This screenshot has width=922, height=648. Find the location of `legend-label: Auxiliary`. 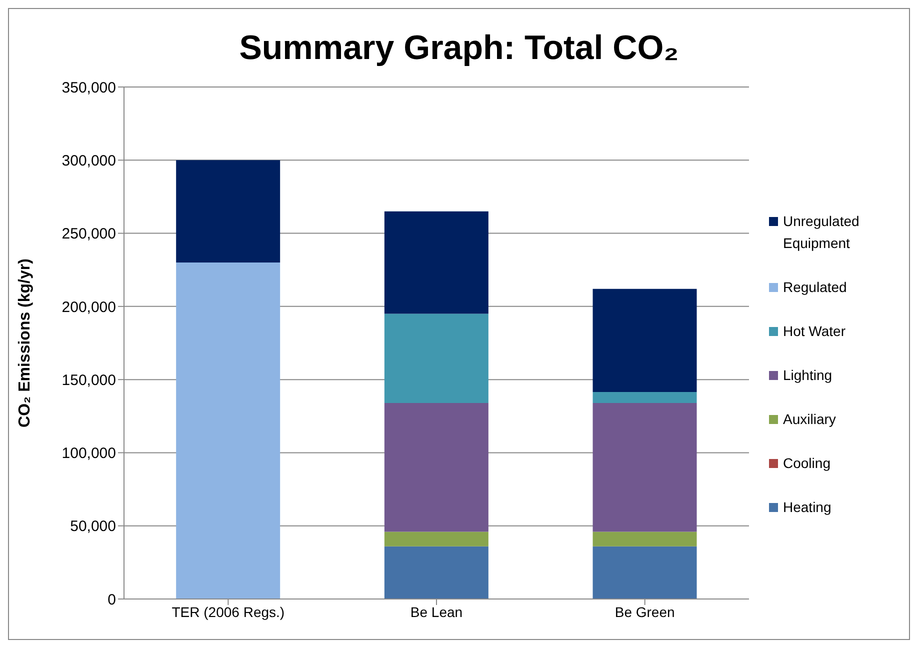

legend-label: Auxiliary is located at coordinates (809, 419).